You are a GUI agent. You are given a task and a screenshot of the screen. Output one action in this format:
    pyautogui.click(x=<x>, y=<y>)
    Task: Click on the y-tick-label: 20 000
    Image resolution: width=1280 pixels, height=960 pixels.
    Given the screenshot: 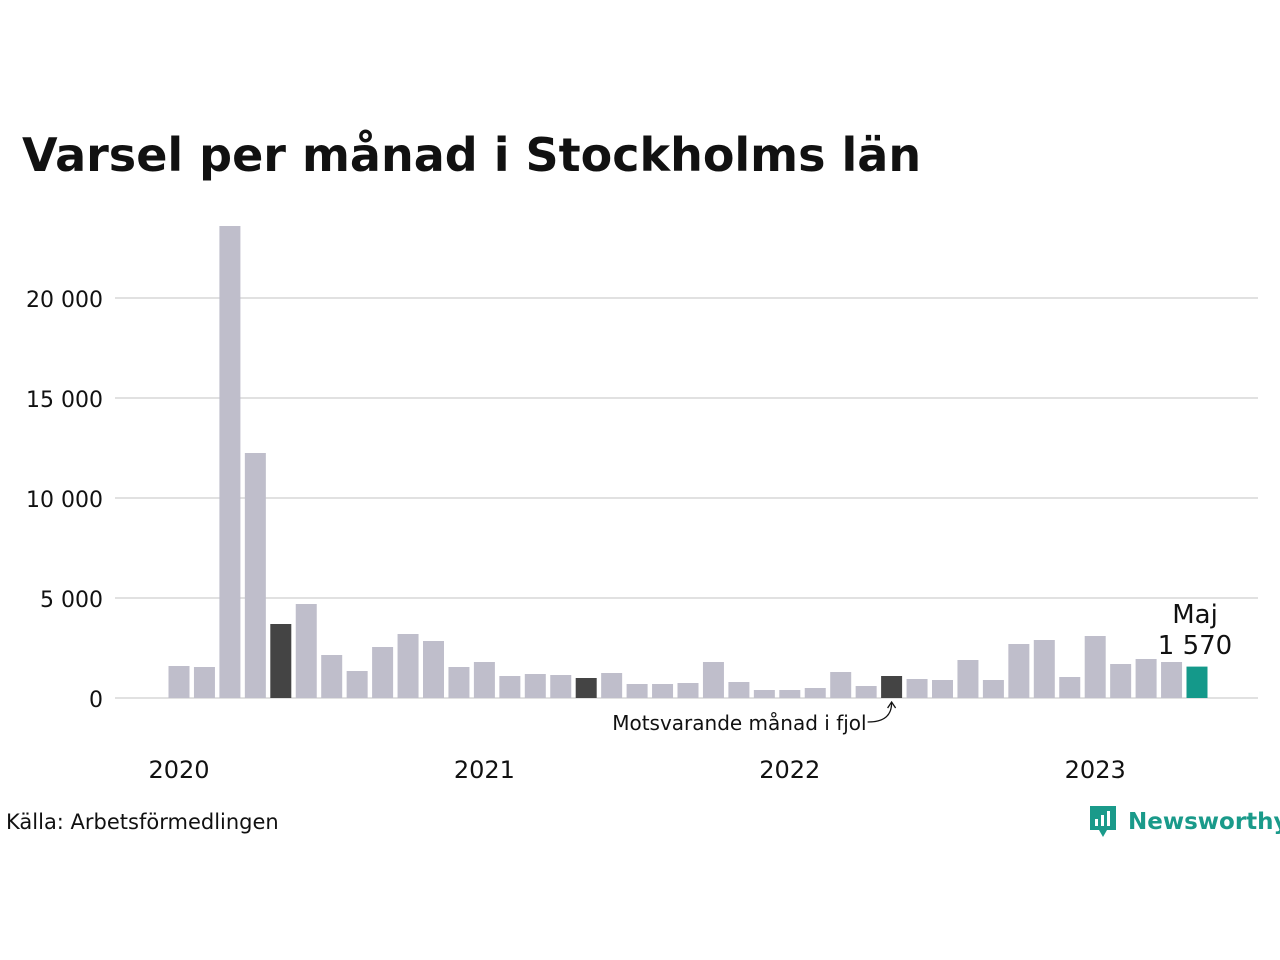 What is the action you would take?
    pyautogui.click(x=64, y=300)
    